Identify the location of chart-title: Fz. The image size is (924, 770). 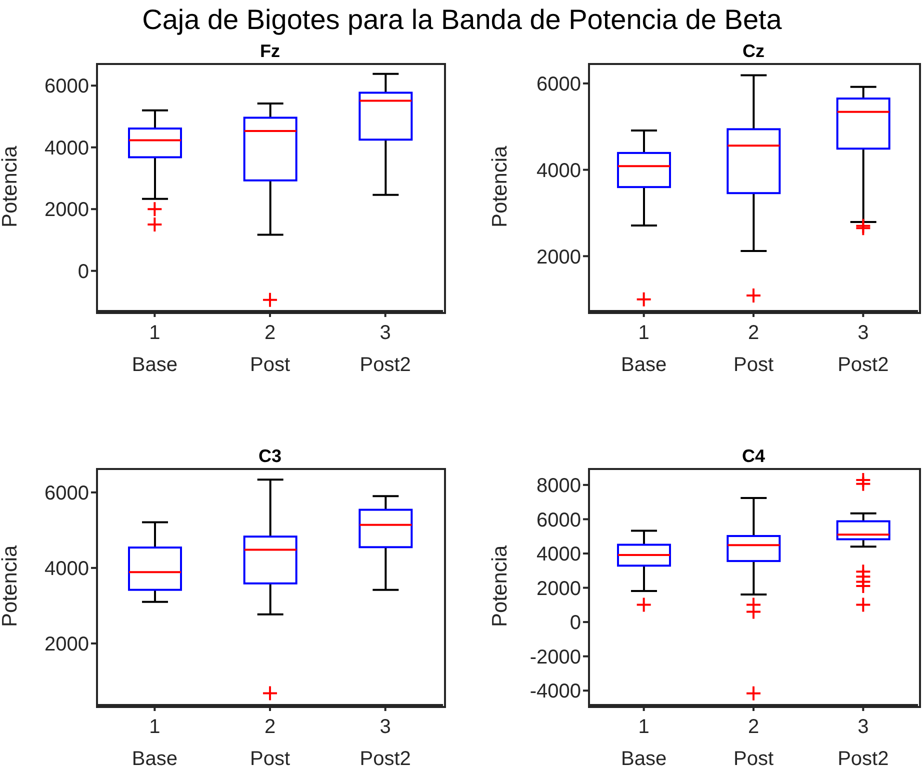
(270, 51).